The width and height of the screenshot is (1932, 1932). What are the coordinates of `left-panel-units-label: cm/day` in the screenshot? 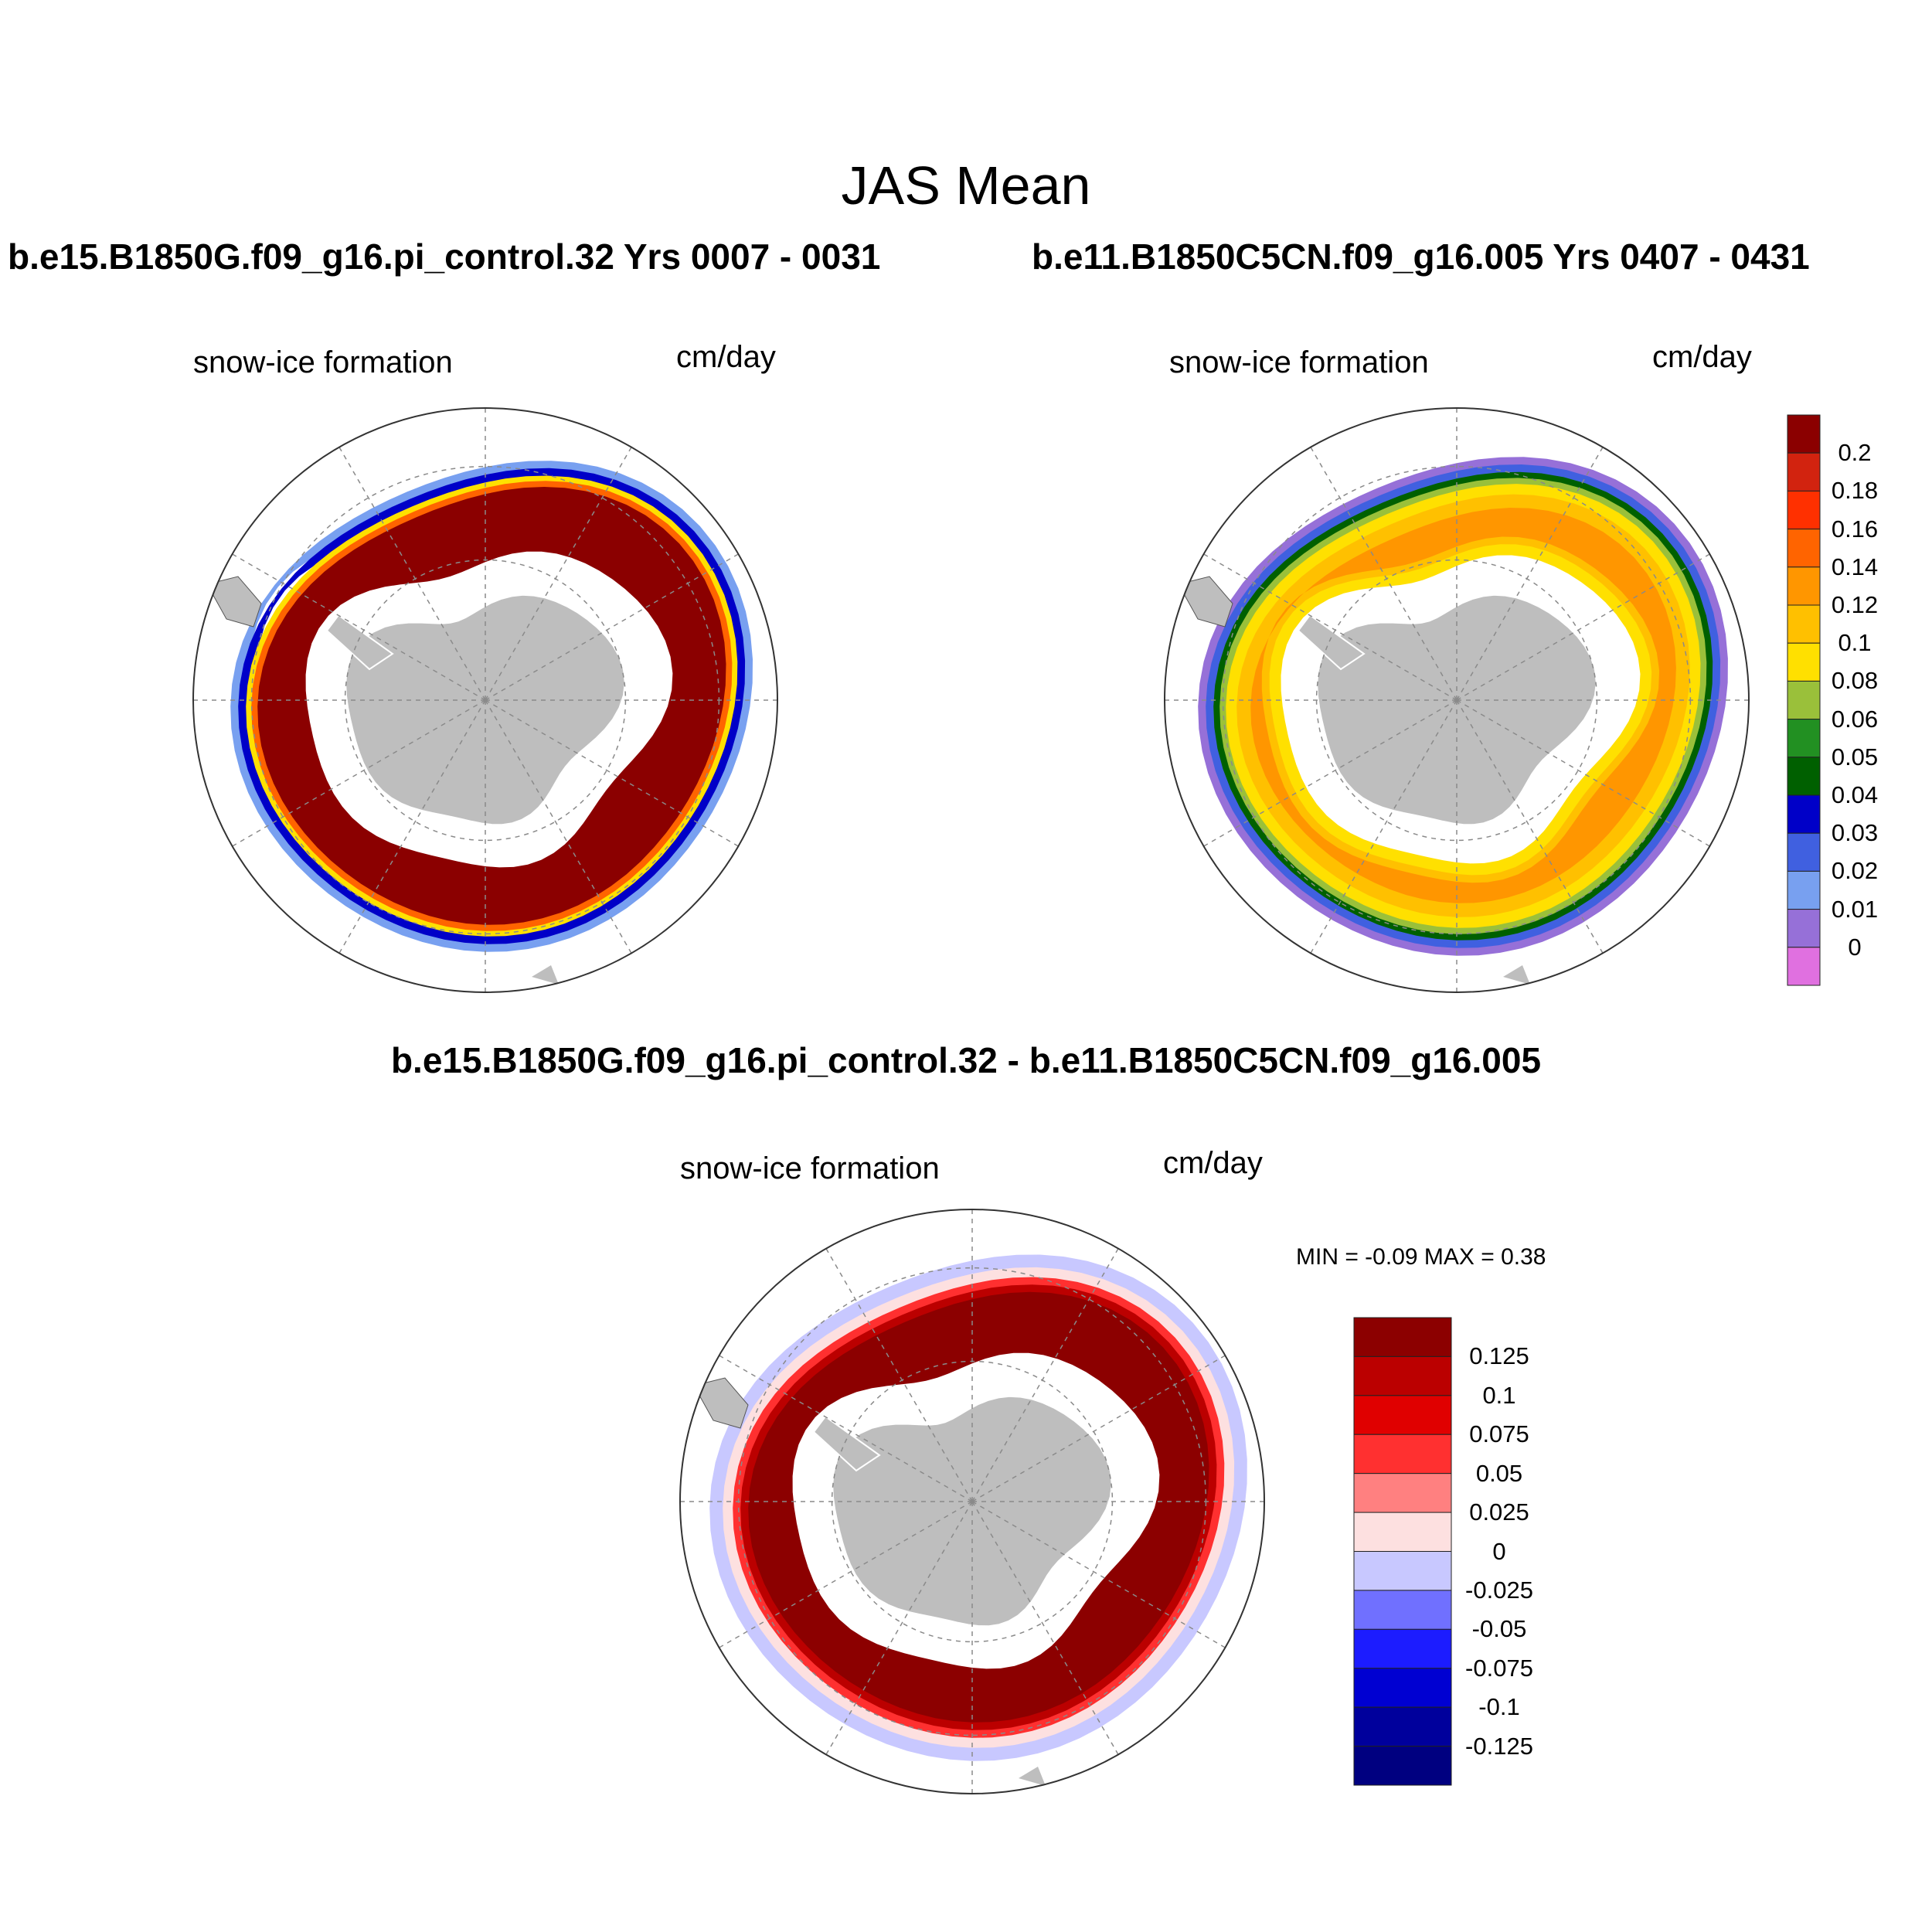 It's located at (726, 357).